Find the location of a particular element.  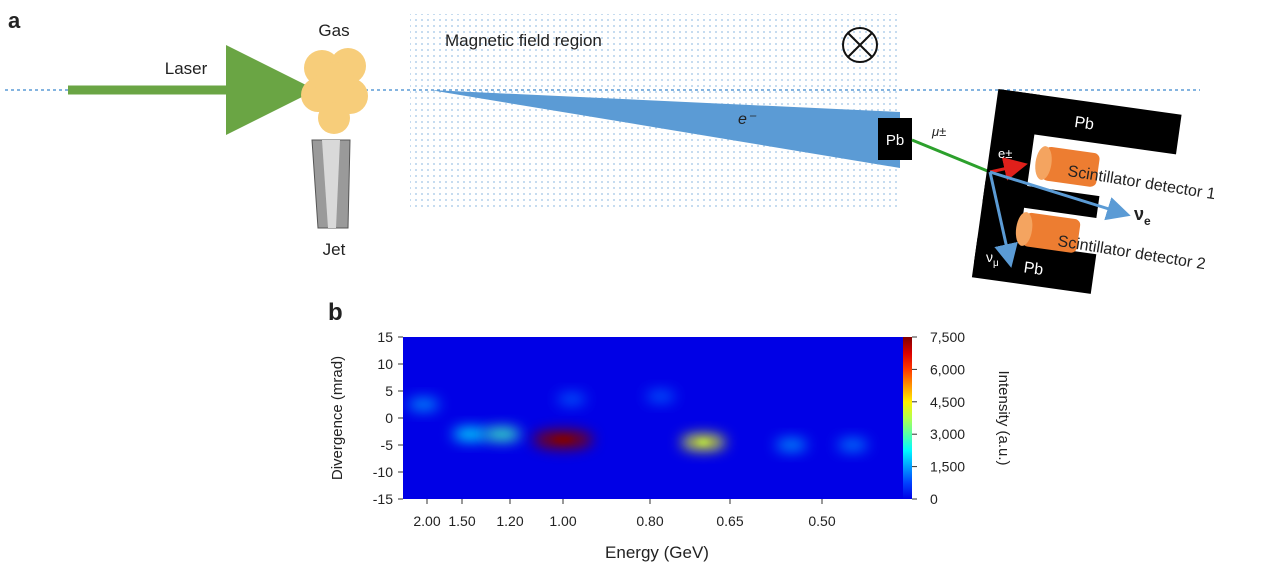

x-tick-label: 1.20 is located at coordinates (509, 521).